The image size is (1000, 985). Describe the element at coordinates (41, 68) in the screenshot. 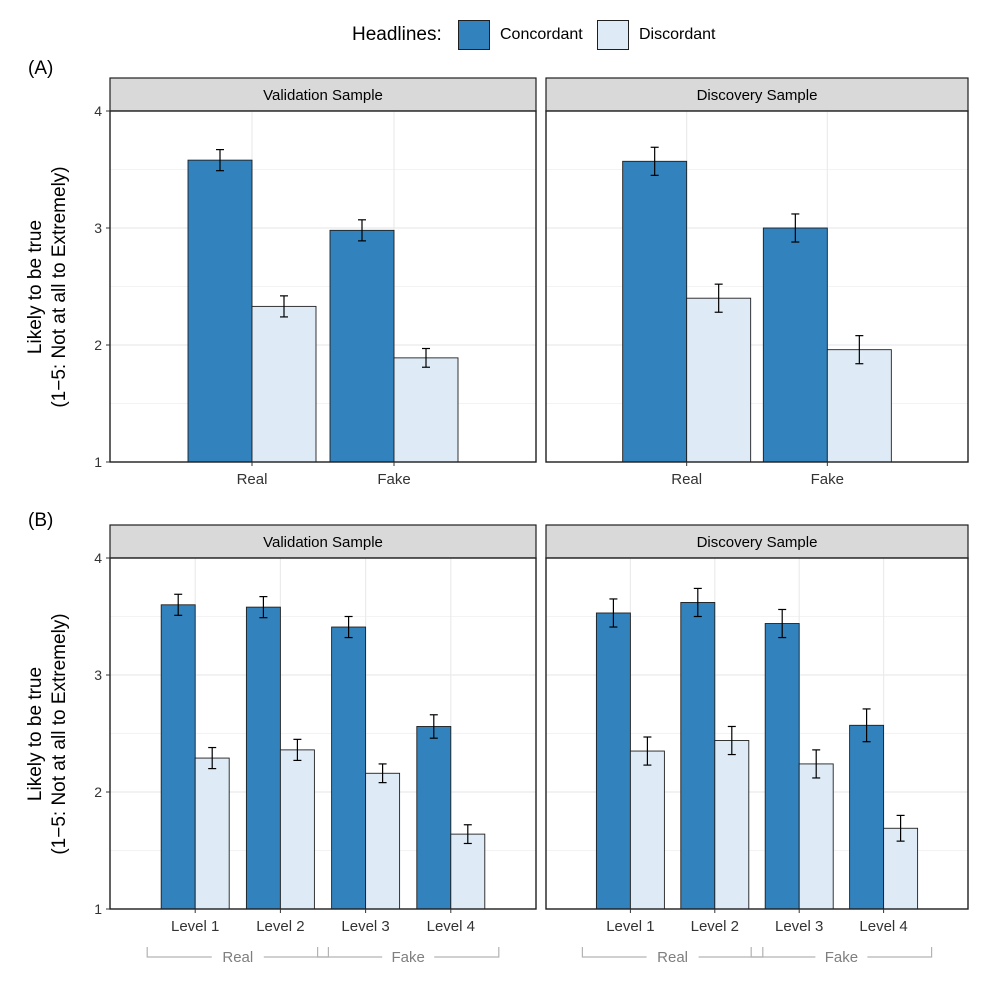

I see `panel-label-a: (A)` at that location.